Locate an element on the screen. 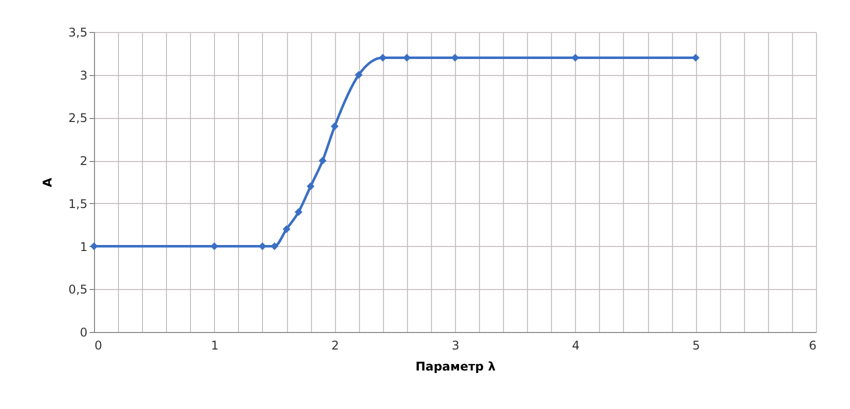 Image resolution: width=850 pixels, height=409 pixels. y-tick-label: 1,5 is located at coordinates (78, 203).